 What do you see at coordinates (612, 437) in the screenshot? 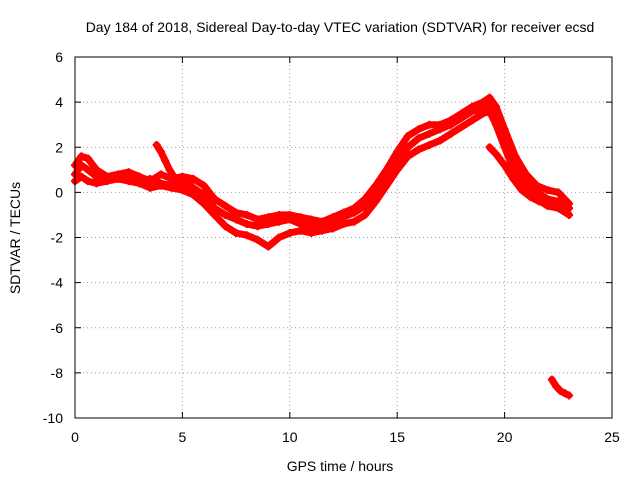
I see `x-tick-label: 25` at bounding box center [612, 437].